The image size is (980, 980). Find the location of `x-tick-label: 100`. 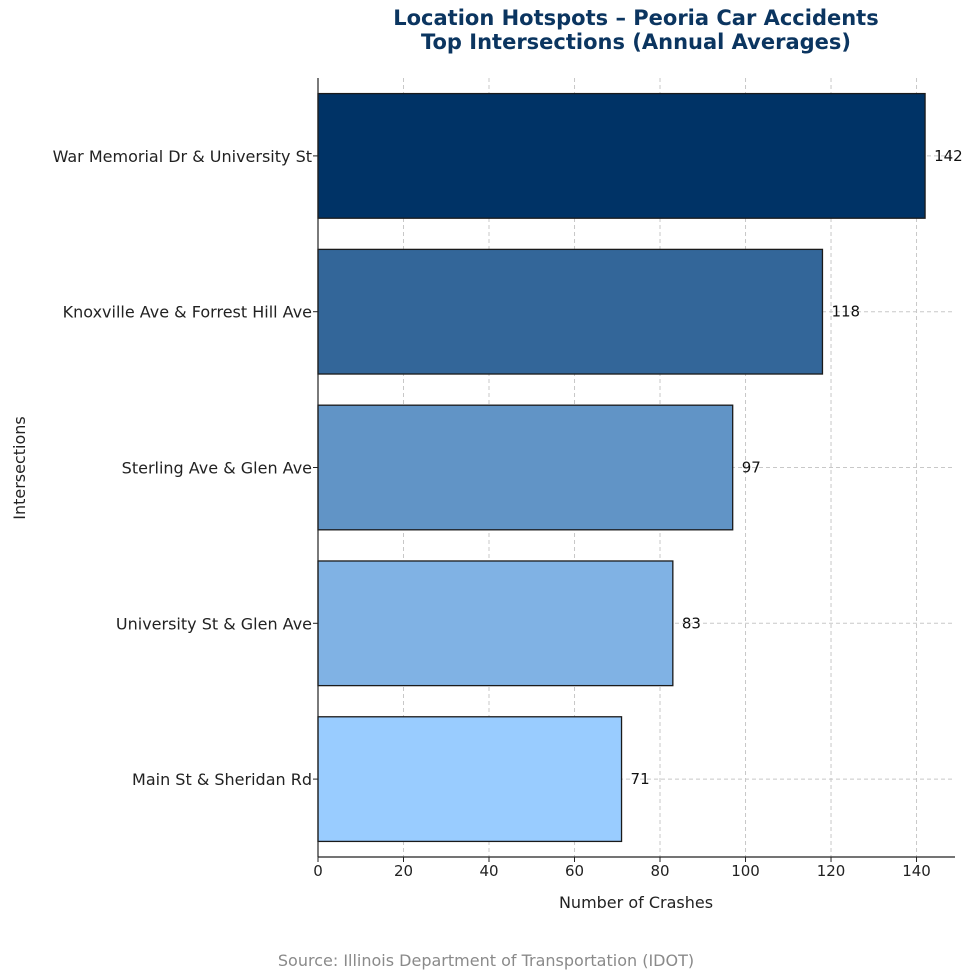

x-tick-label: 100 is located at coordinates (745, 871).